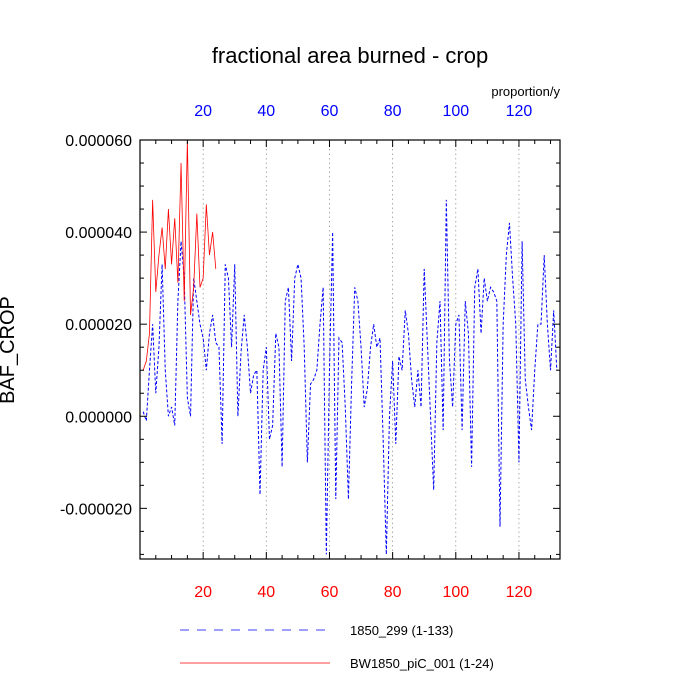  I want to click on x-tick-label-top: 80, so click(393, 111).